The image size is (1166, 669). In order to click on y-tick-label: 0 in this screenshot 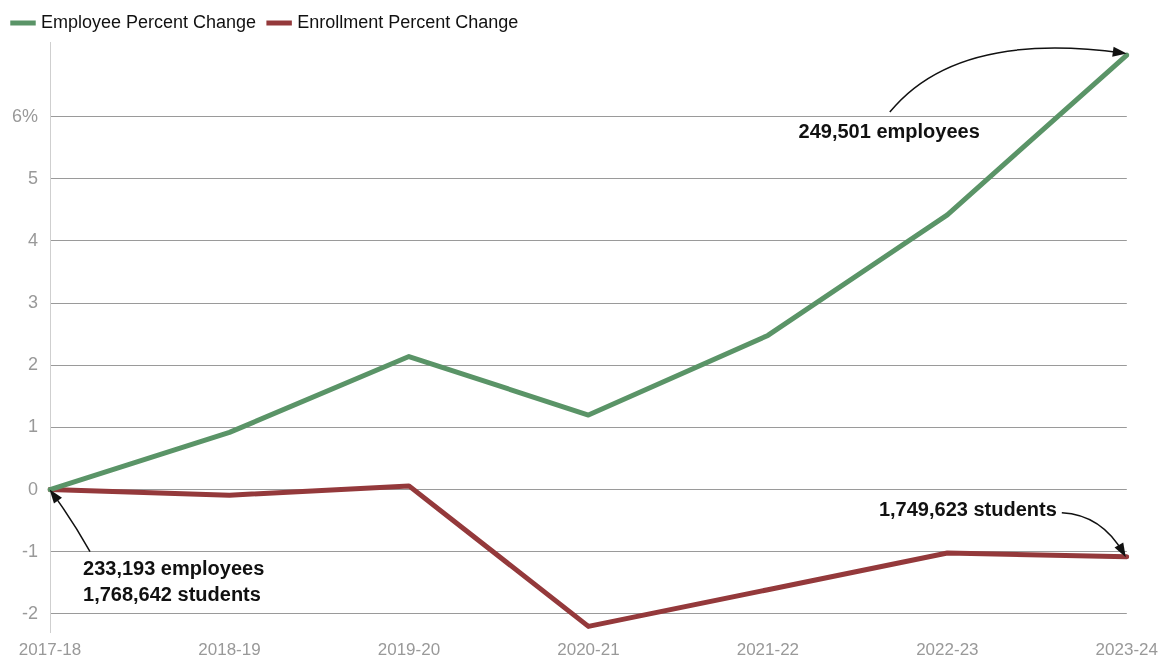, I will do `click(33, 488)`.